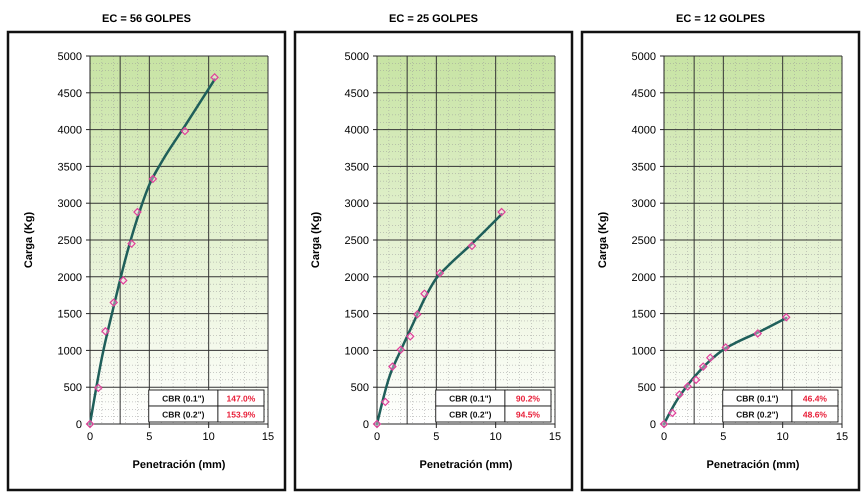  Describe the element at coordinates (528, 399) in the screenshot. I see `annotation: 90.2%` at that location.